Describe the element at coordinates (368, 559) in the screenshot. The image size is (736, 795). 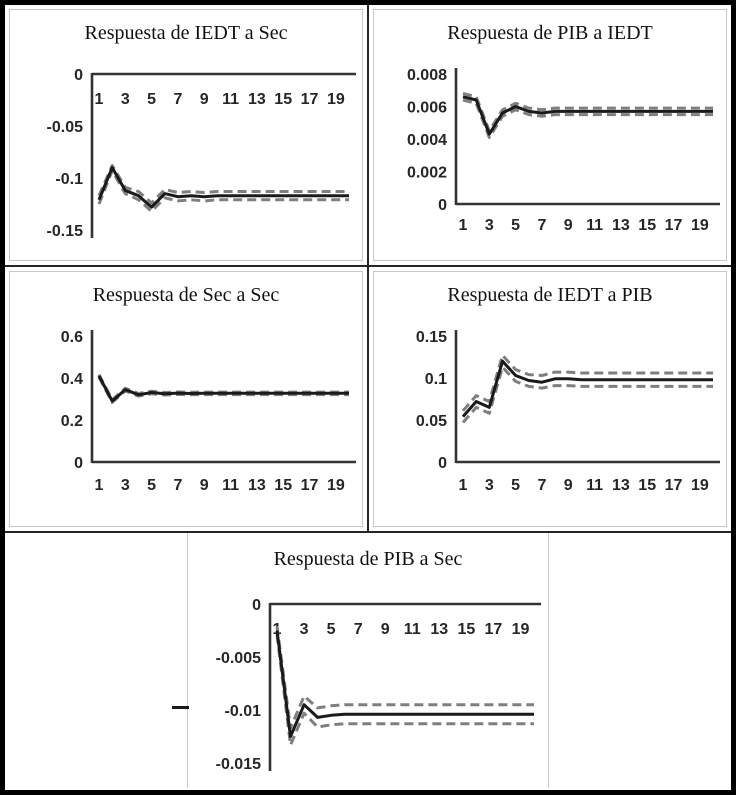
I see `chart-title: Respuesta de PIB a Sec` at that location.